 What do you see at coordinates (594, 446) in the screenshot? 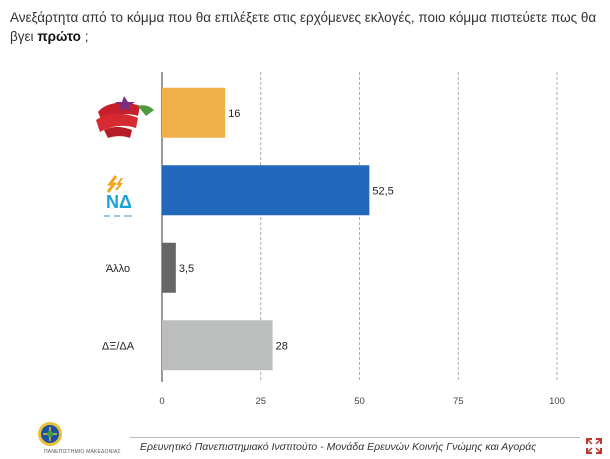
I see `expand-icon` at bounding box center [594, 446].